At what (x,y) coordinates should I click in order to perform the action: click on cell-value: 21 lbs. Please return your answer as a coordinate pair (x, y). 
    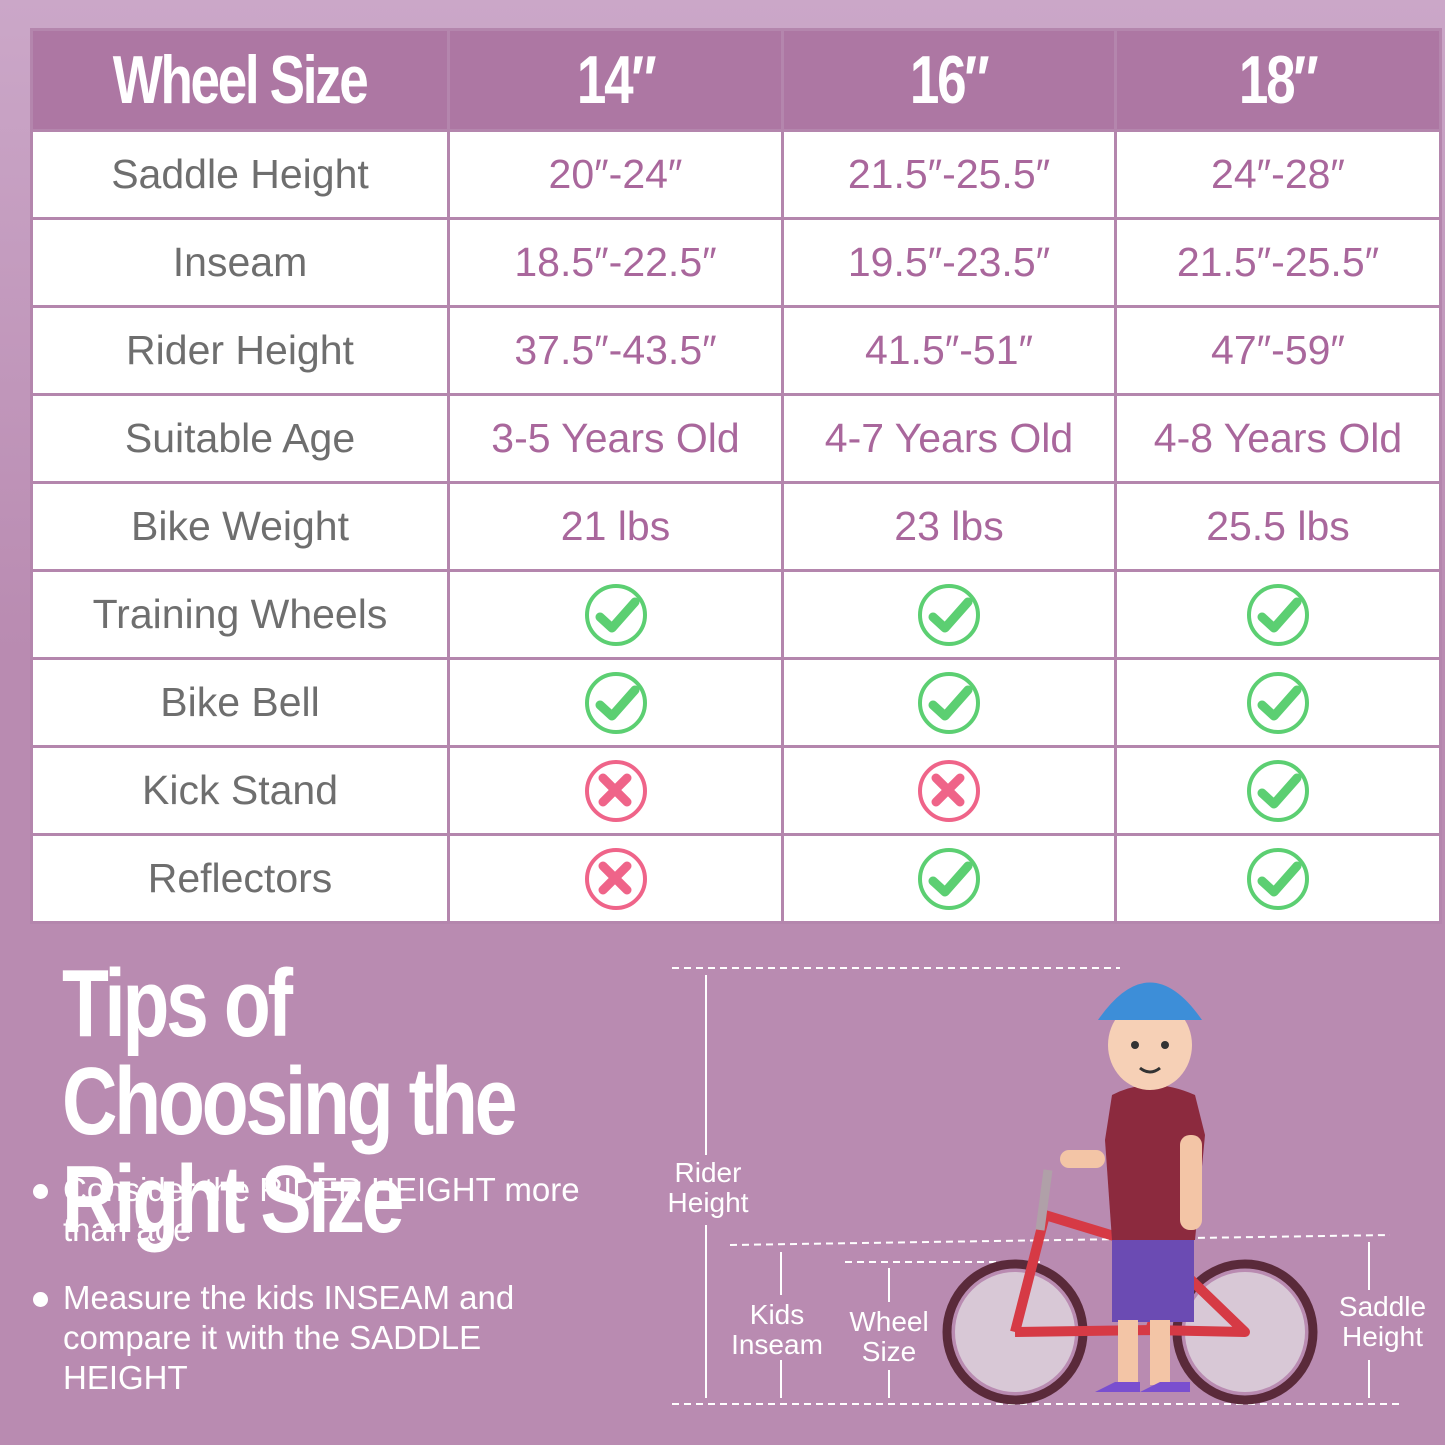
    Looking at the image, I should click on (615, 526).